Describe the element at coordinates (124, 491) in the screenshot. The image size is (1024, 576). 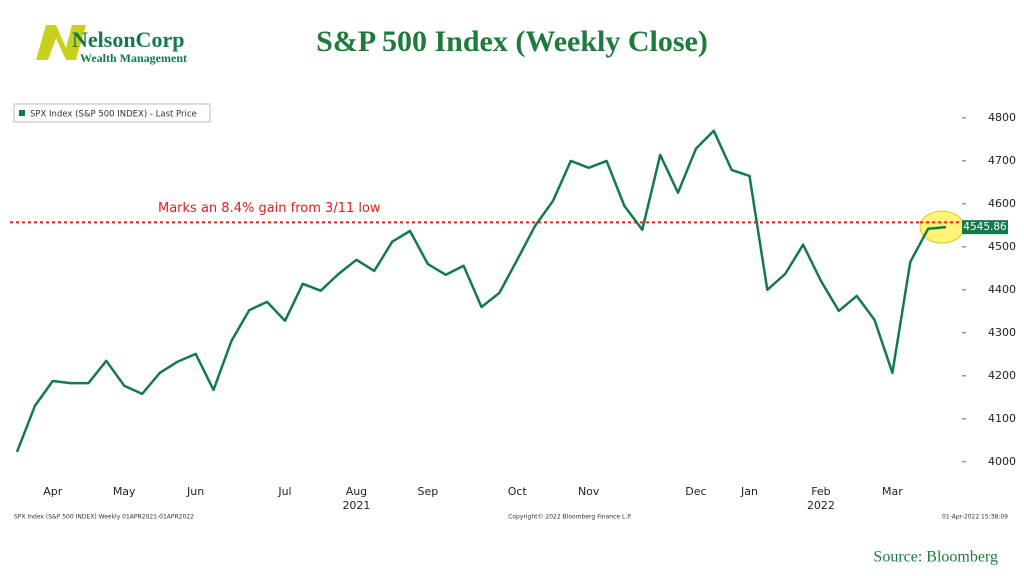
I see `x-tick-label: May` at that location.